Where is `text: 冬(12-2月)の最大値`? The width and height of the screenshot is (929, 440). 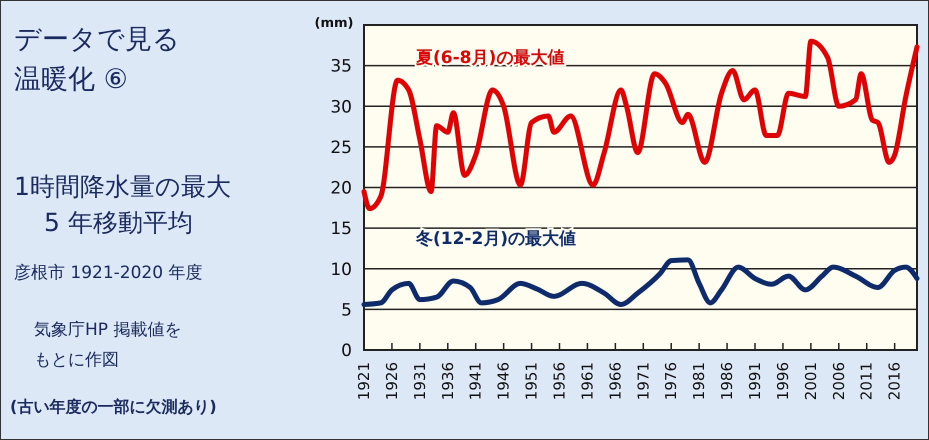 text: 冬(12-2月)の最大値 is located at coordinates (495, 238).